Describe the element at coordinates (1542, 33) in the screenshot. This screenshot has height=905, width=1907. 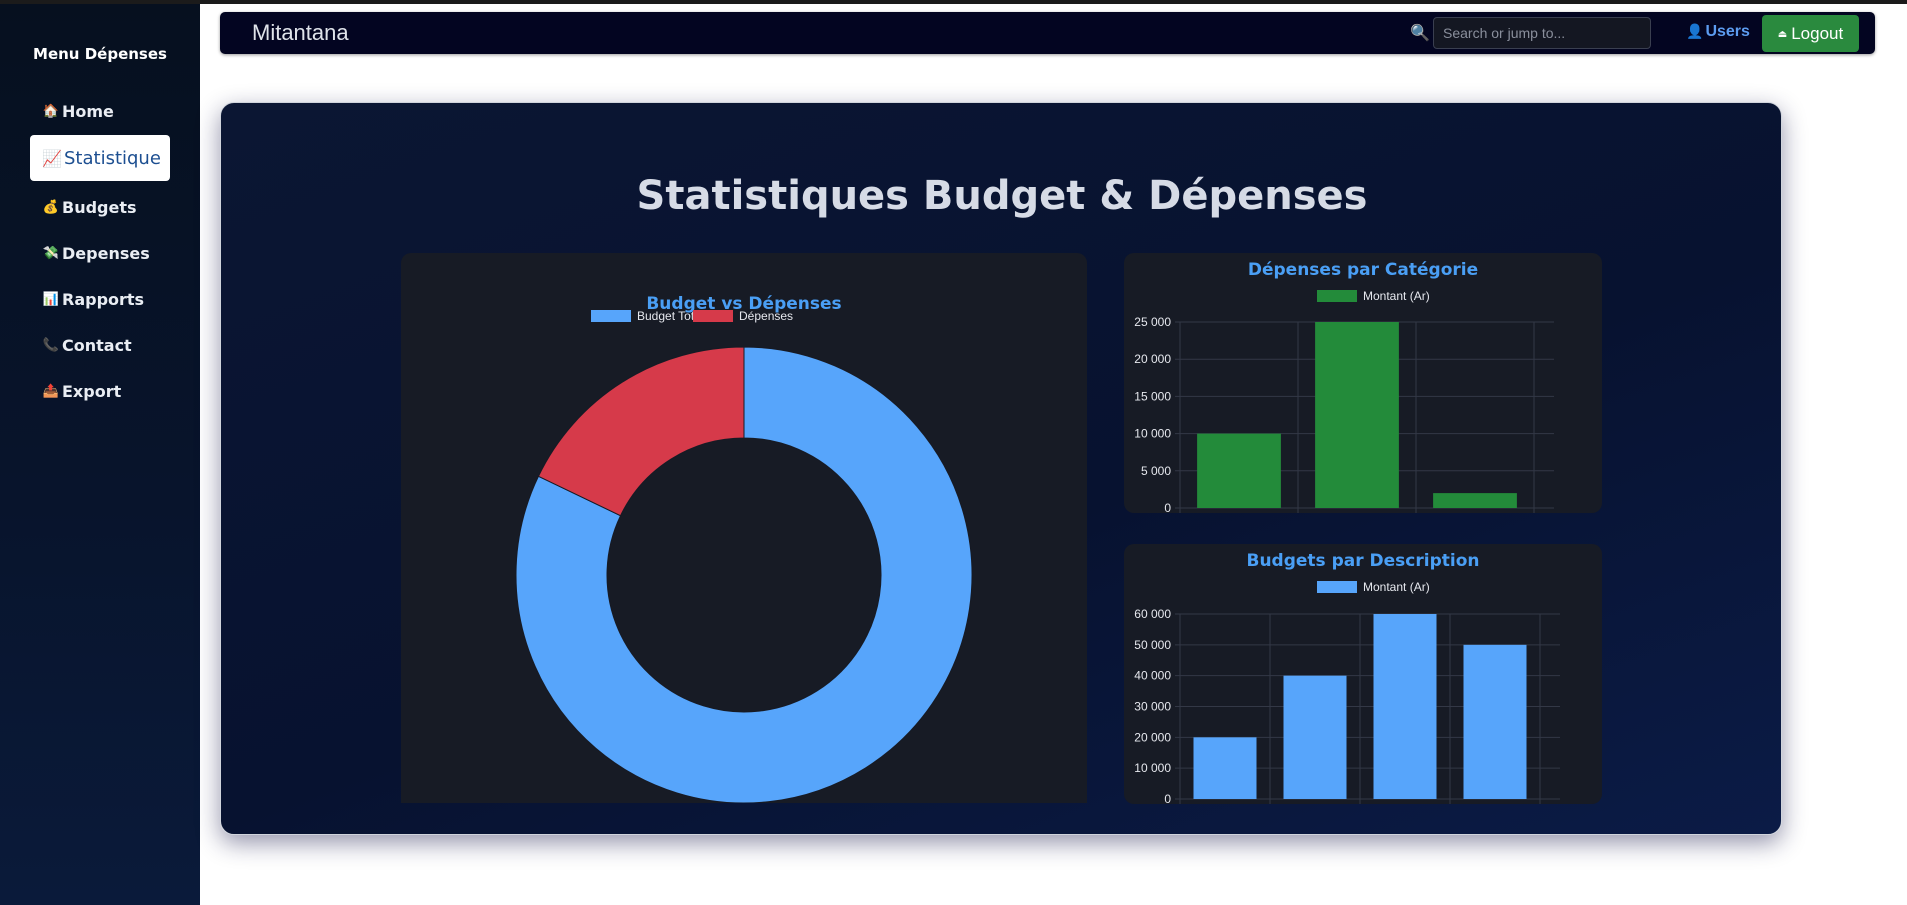
I see `search-input` at that location.